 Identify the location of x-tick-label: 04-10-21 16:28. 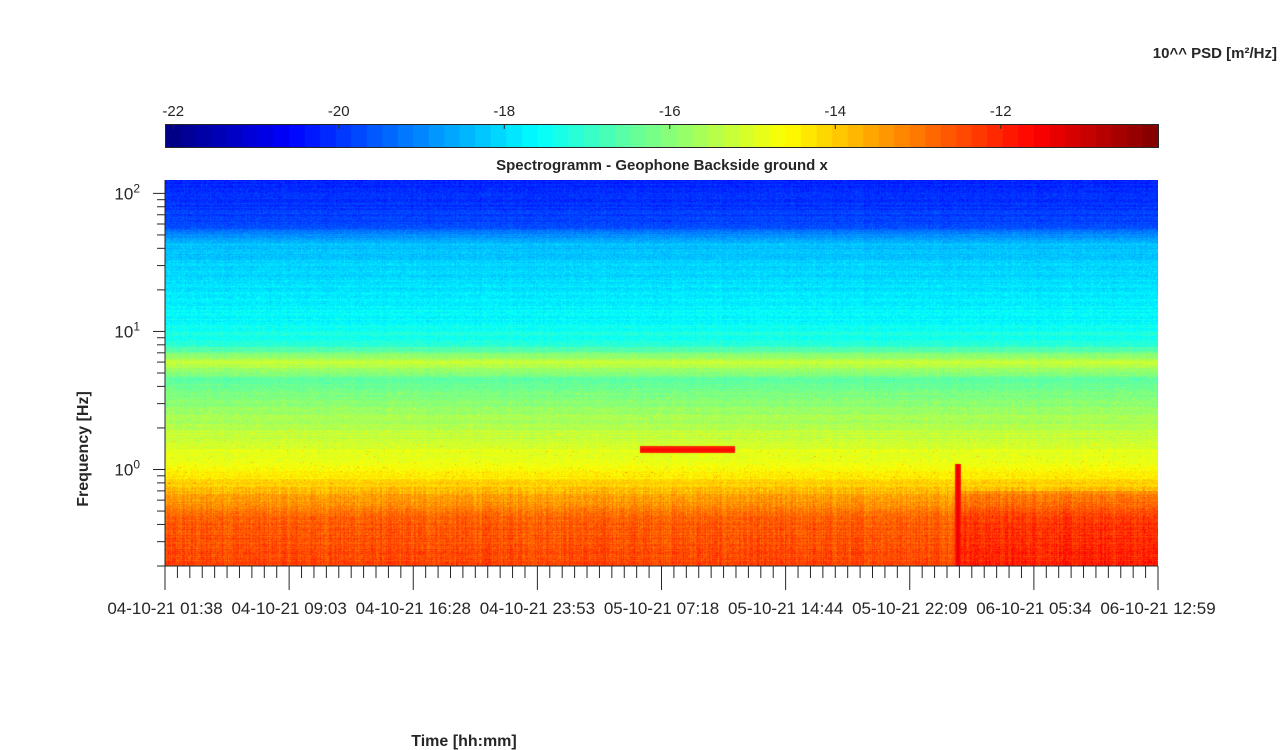
(413, 608).